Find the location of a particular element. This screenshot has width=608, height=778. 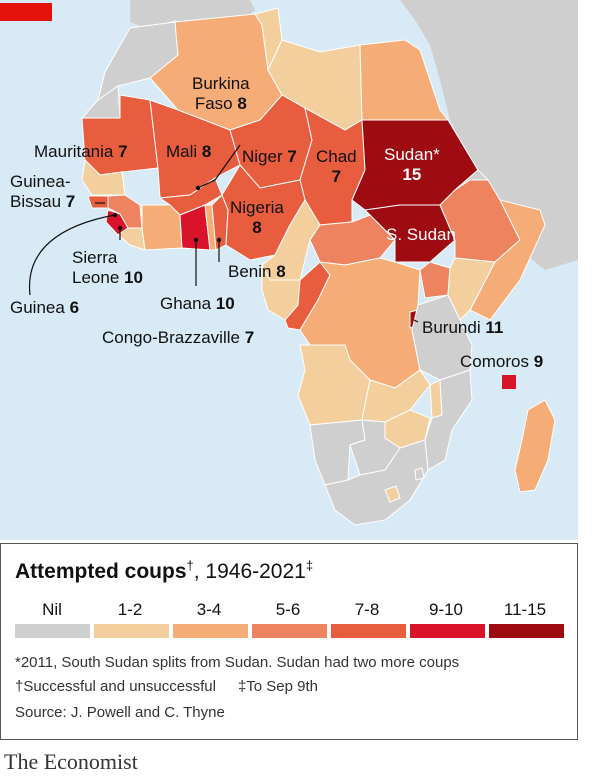

legend-label-3-4: 3-4 is located at coordinates (209, 609).